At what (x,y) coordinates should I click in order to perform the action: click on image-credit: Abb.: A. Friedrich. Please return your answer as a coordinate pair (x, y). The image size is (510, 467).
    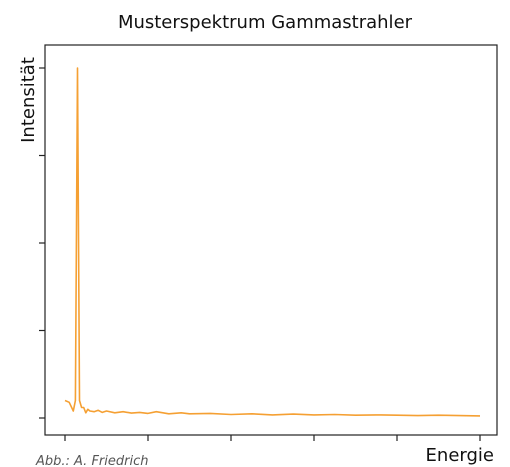
    Looking at the image, I should click on (91, 460).